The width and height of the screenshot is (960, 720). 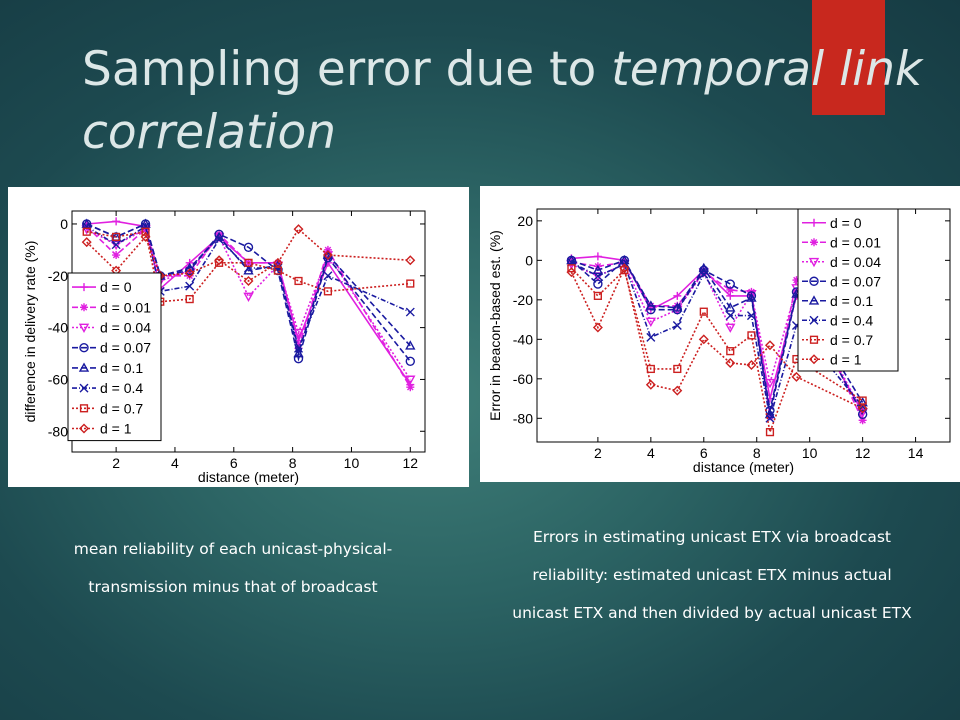 I want to click on accent-bar, so click(x=848, y=57).